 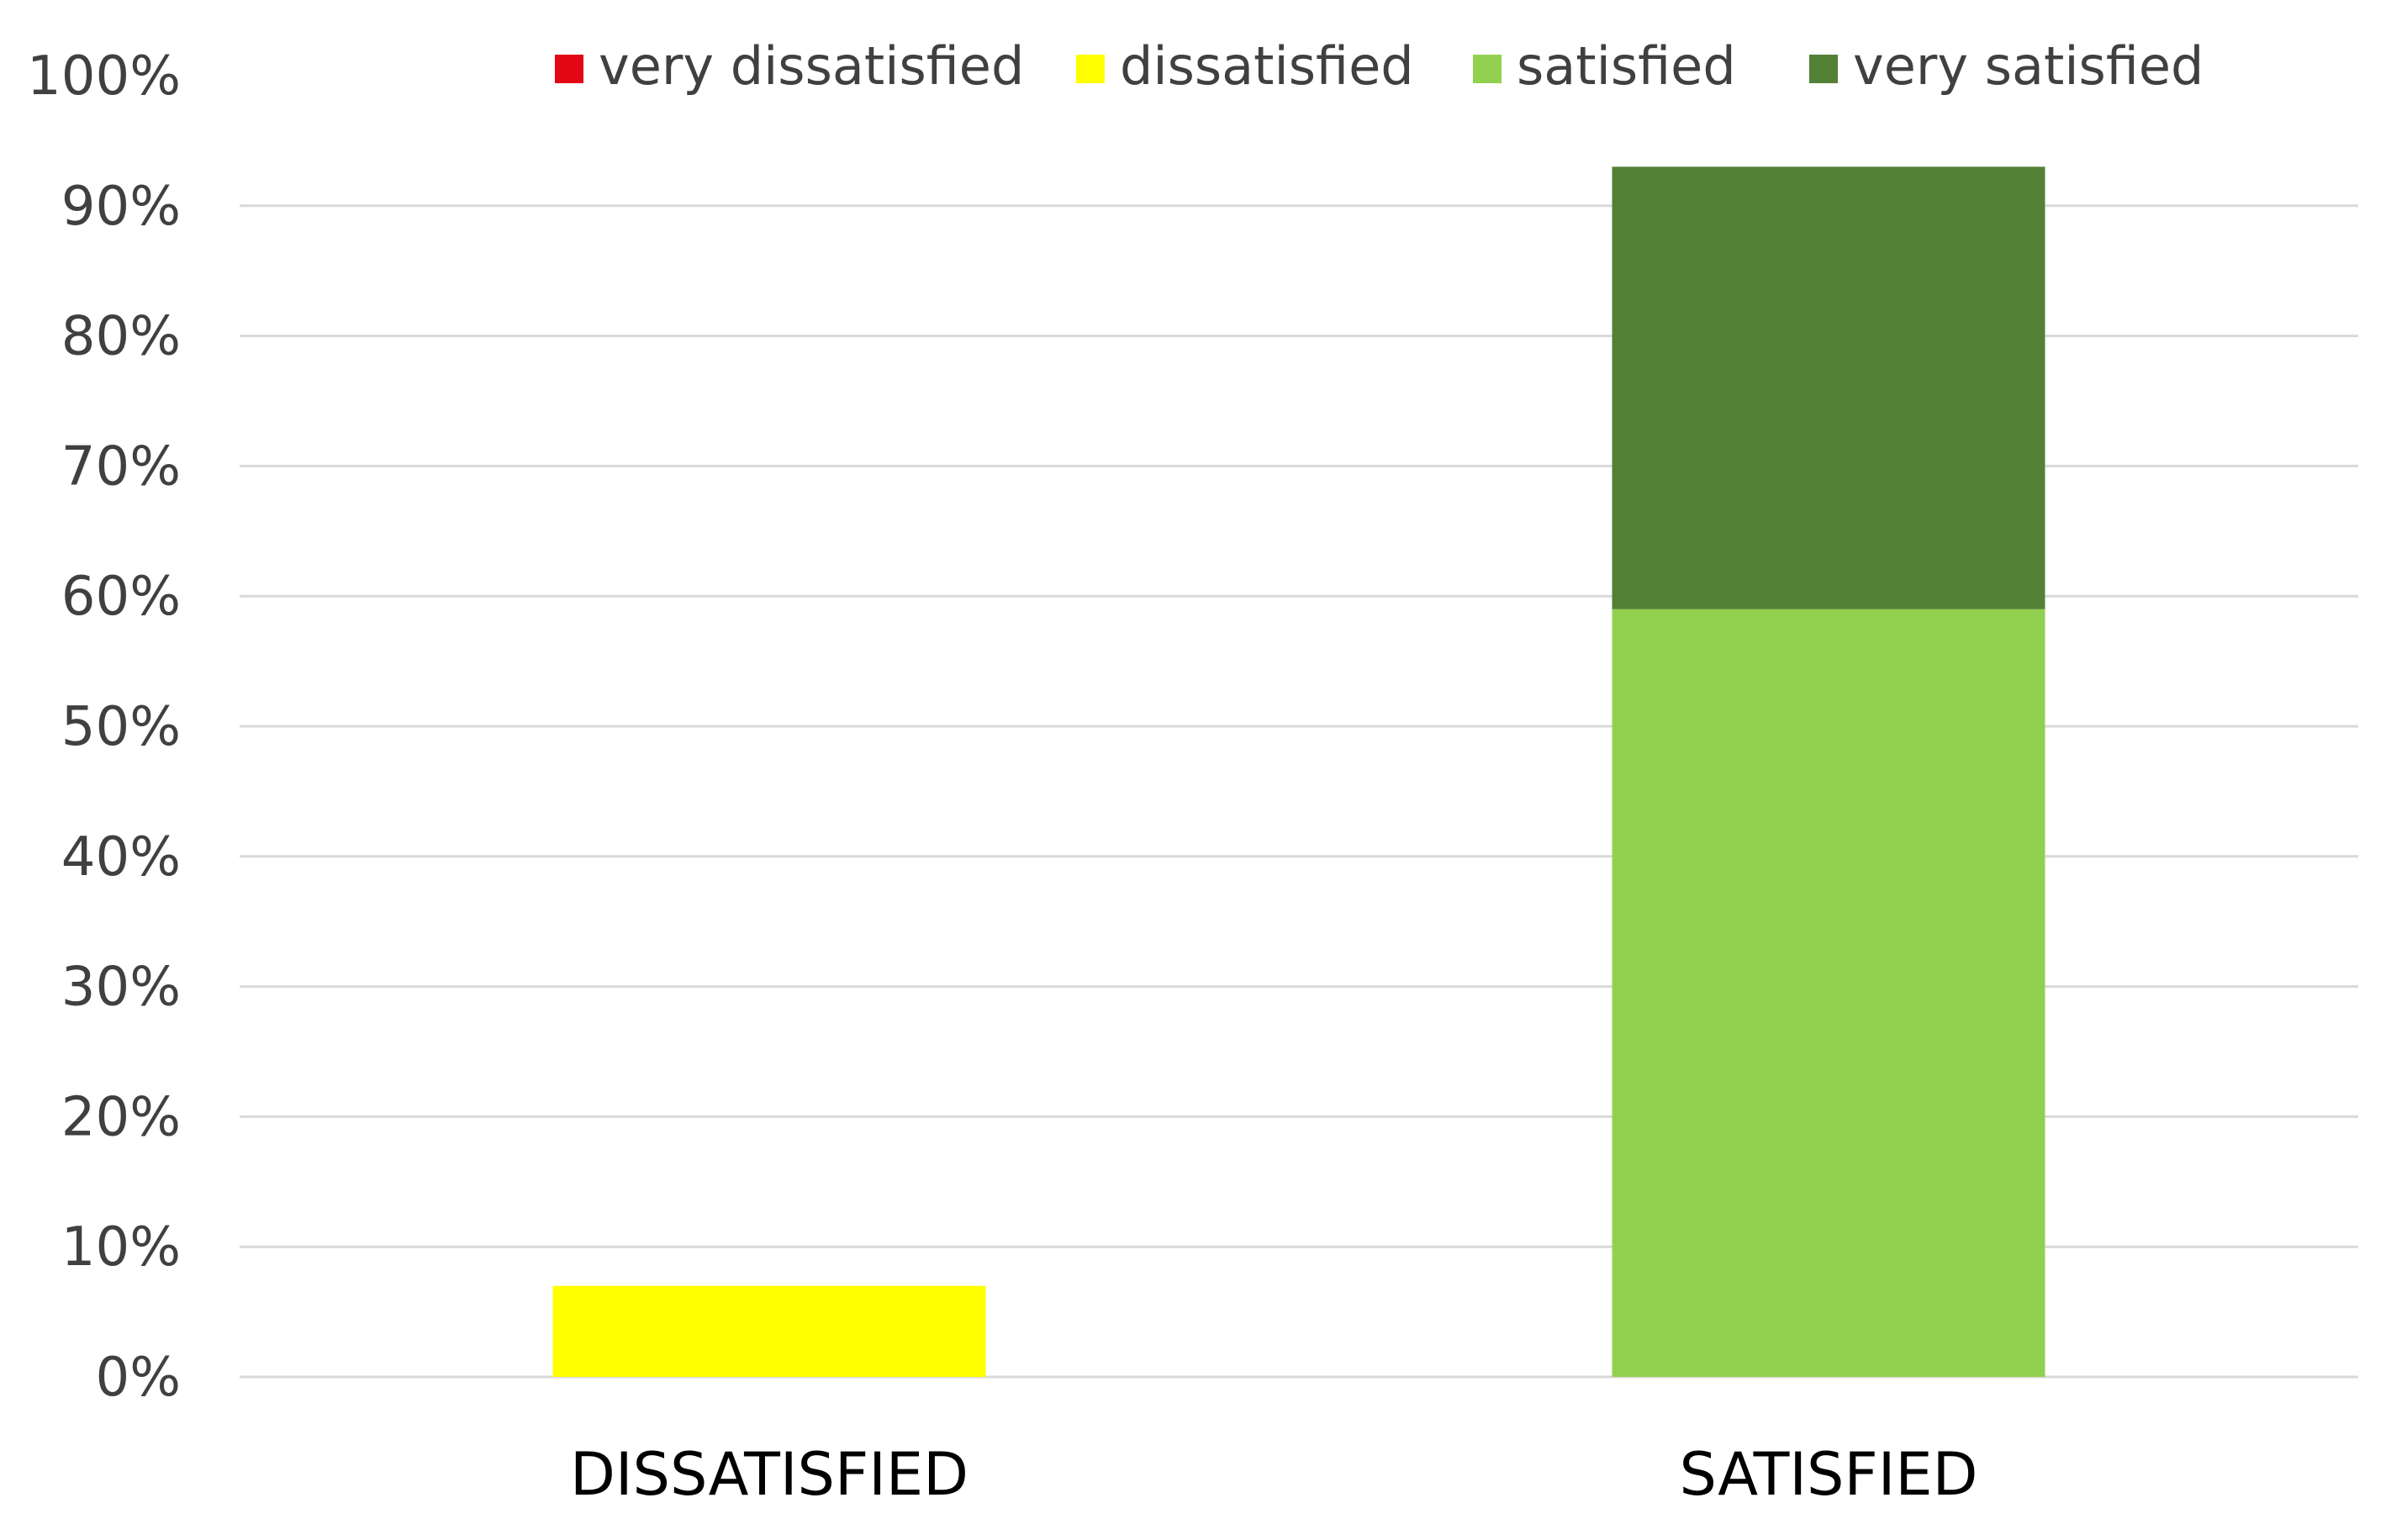 I want to click on category-label: SATISFIED, so click(x=1828, y=1474).